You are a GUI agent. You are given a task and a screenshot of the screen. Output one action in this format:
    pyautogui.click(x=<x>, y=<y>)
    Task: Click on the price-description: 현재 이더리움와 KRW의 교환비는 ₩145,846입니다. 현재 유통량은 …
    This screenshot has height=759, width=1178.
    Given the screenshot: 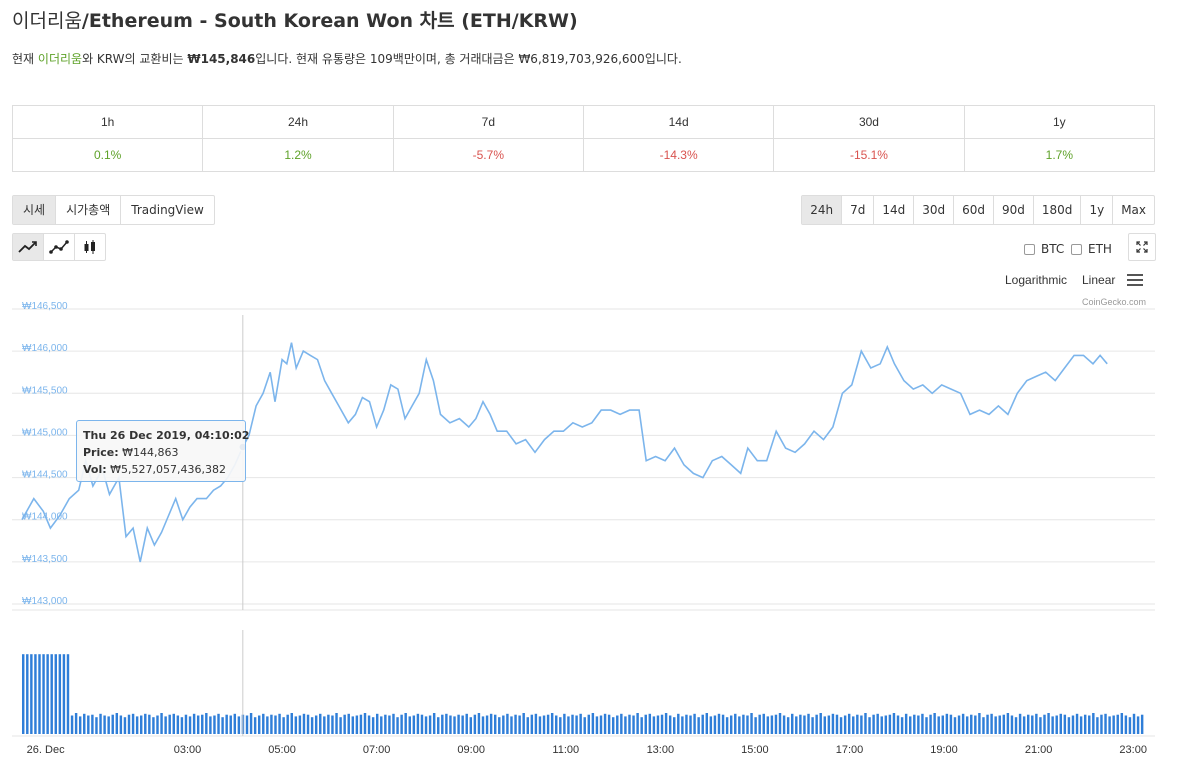 What is the action you would take?
    pyautogui.click(x=347, y=58)
    